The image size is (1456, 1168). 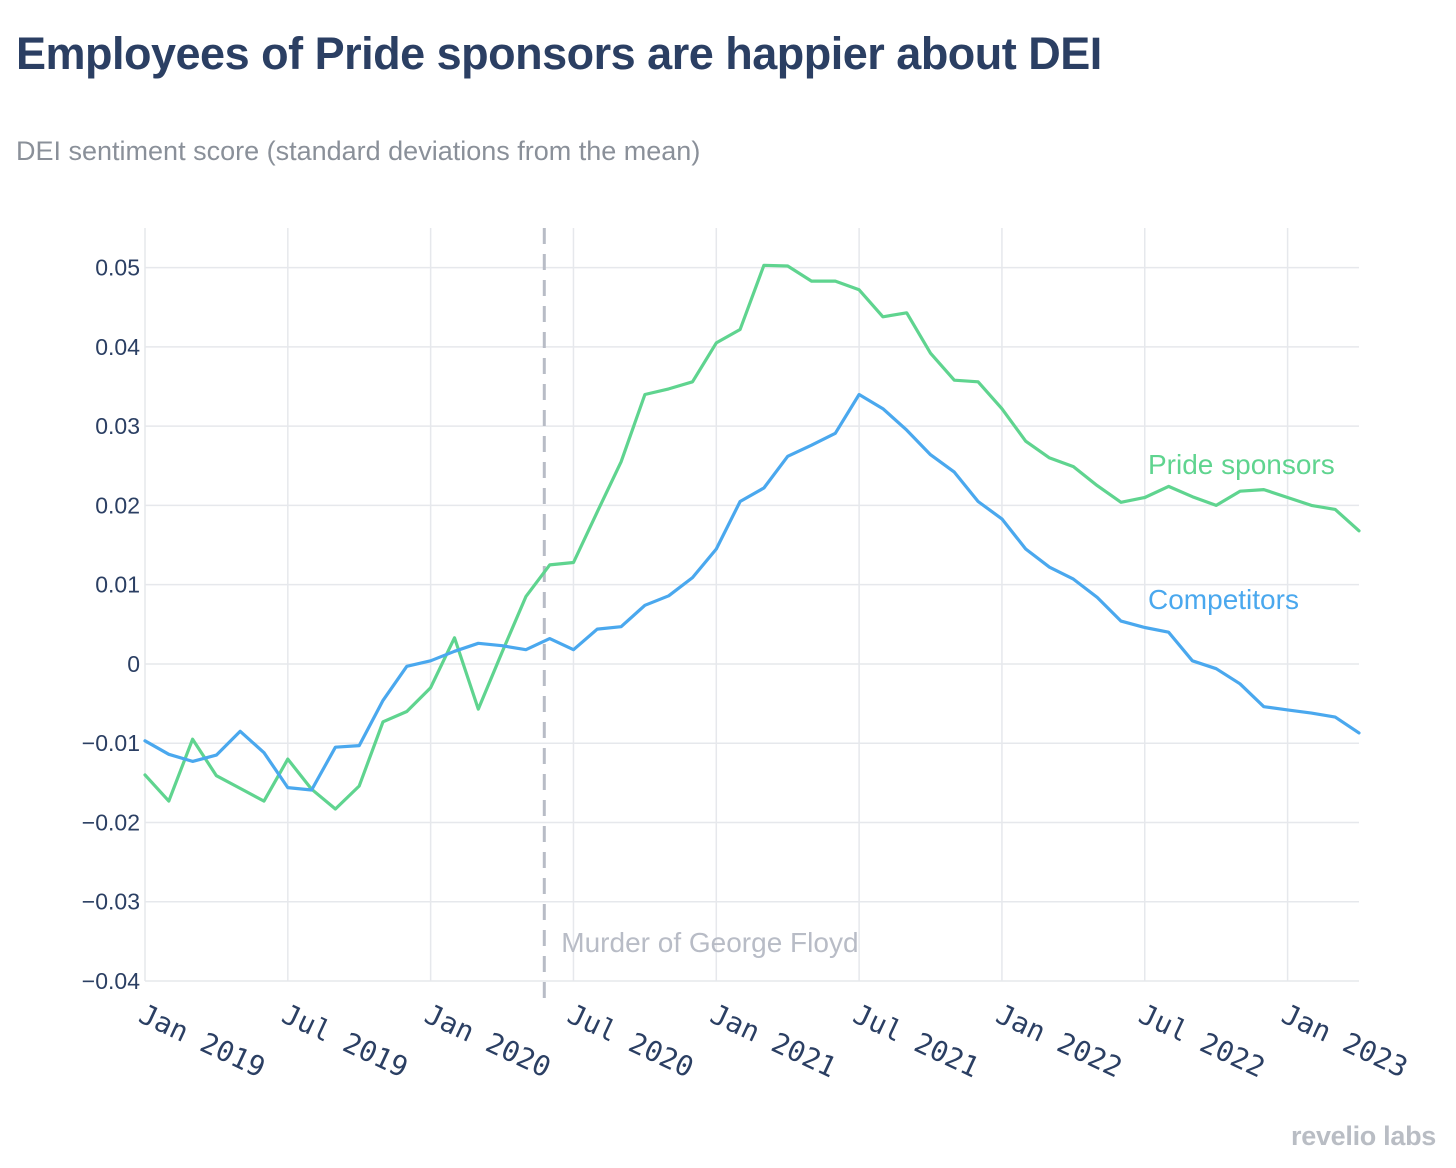 What do you see at coordinates (117, 268) in the screenshot?
I see `y-tick-label: 0.05` at bounding box center [117, 268].